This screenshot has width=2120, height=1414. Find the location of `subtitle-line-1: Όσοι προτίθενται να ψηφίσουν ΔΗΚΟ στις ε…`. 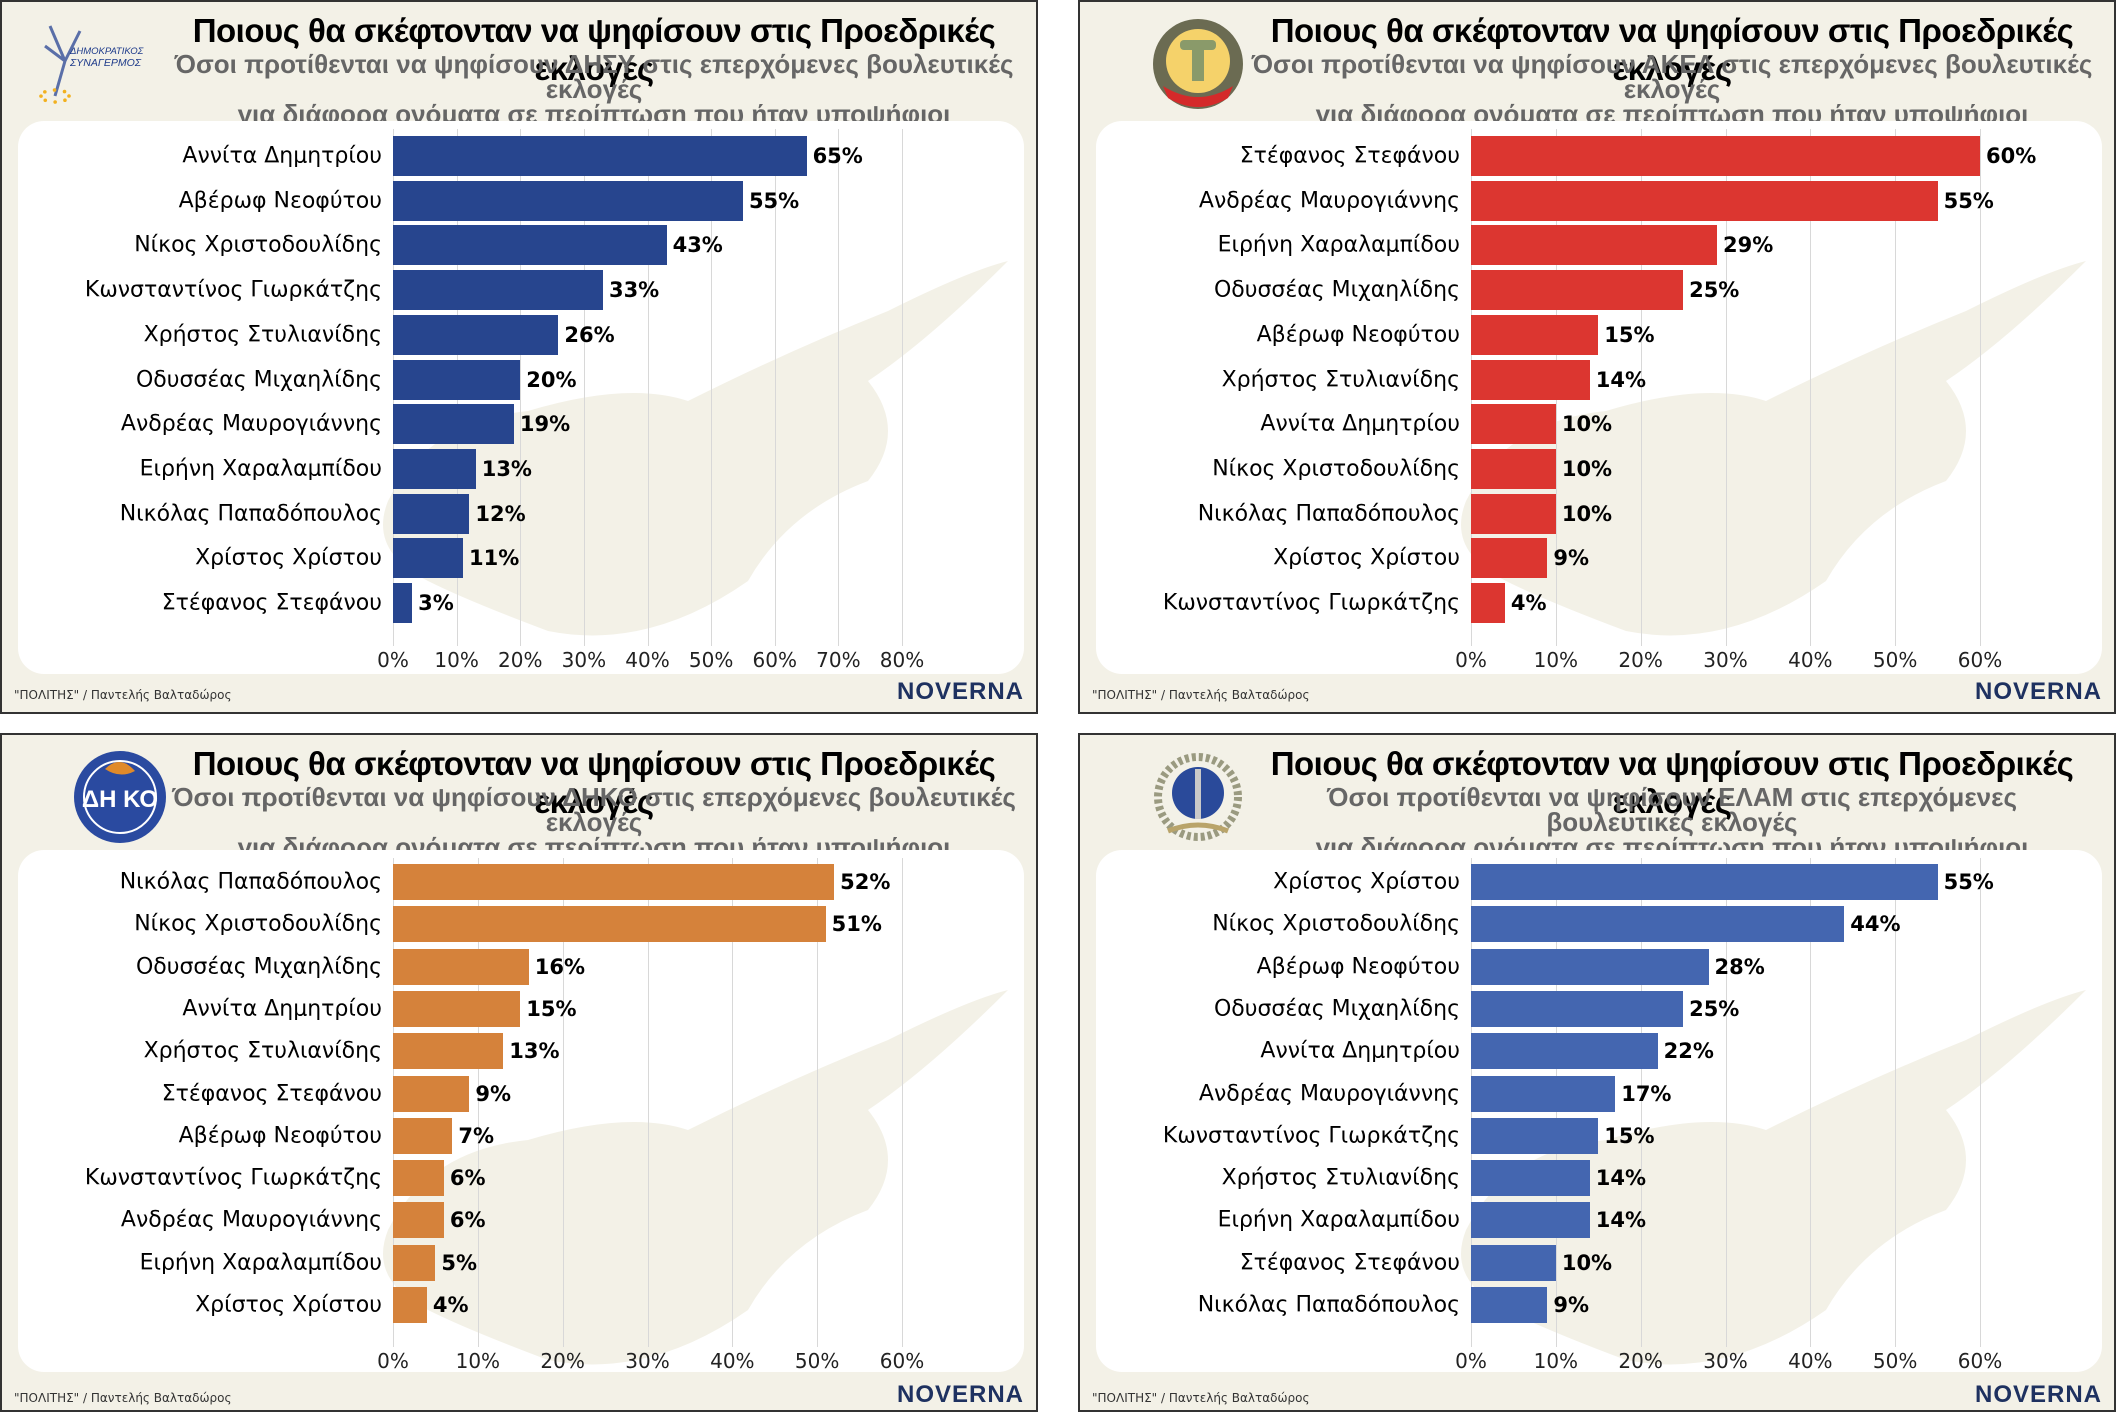

subtitle-line-1: Όσοι προτίθενται να ψηφίσουν ΔΗΚΟ στις ε… is located at coordinates (594, 809).